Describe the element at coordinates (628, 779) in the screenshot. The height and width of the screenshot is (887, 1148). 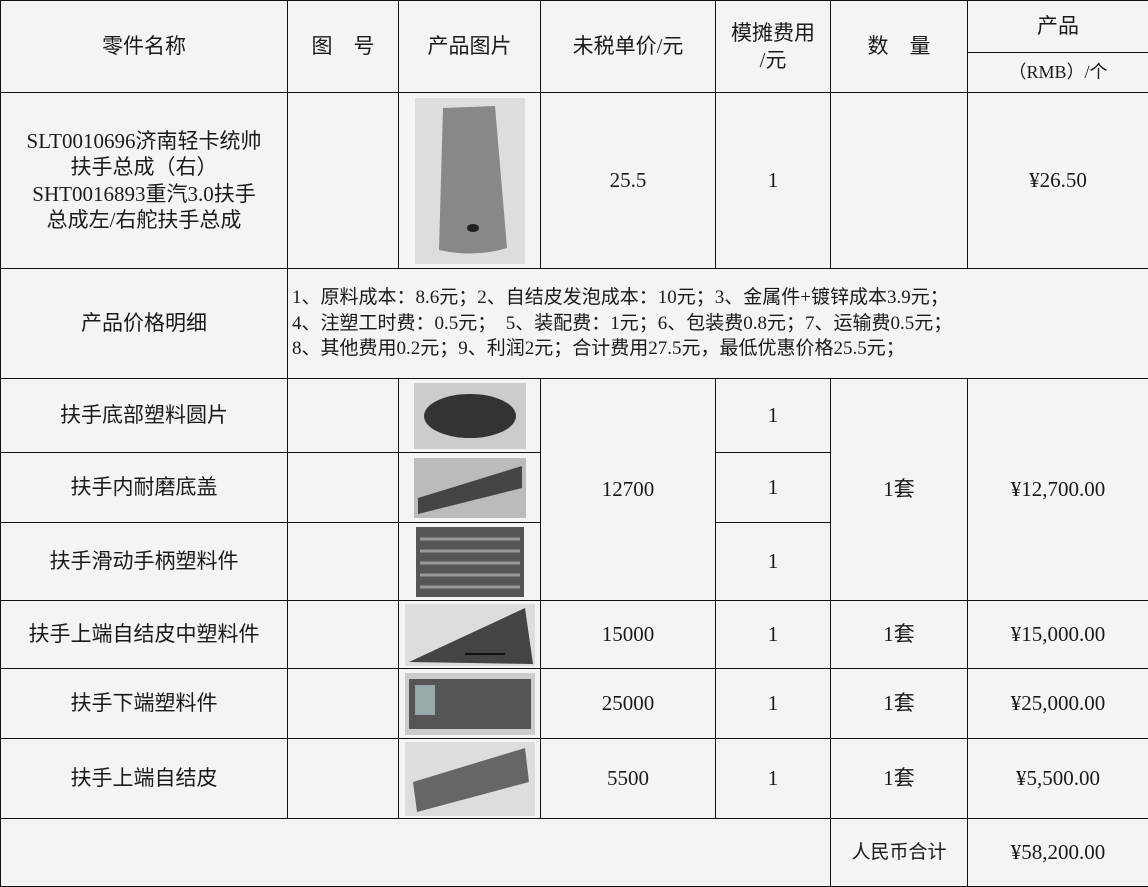
I see `cell: 5500` at that location.